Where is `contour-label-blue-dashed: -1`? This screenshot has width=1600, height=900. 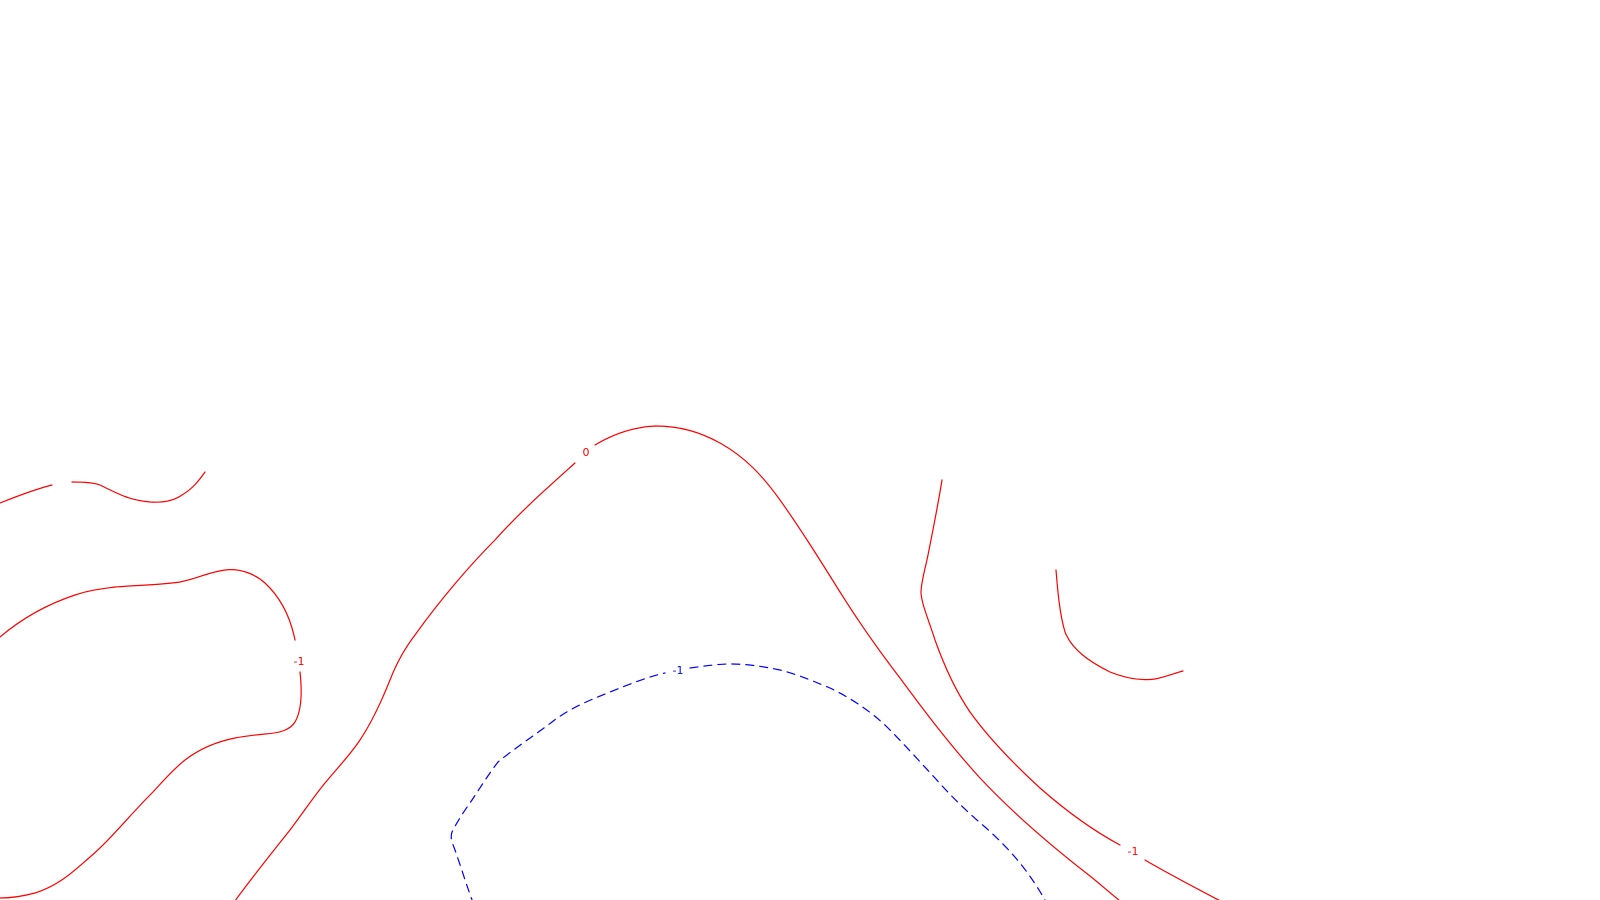
contour-label-blue-dashed: -1 is located at coordinates (678, 670).